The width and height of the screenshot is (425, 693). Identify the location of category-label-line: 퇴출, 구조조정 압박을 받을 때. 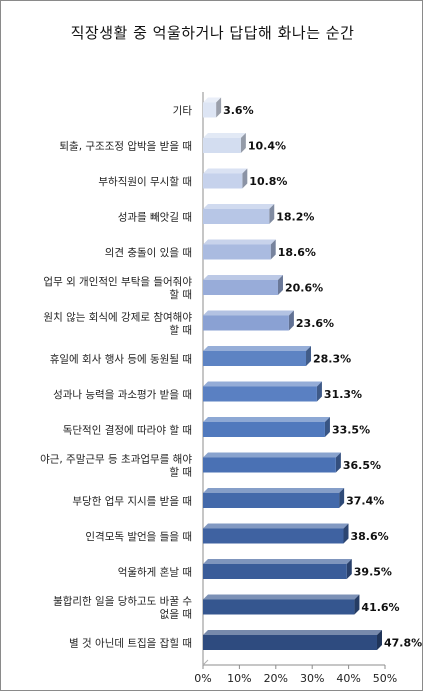
(125, 146).